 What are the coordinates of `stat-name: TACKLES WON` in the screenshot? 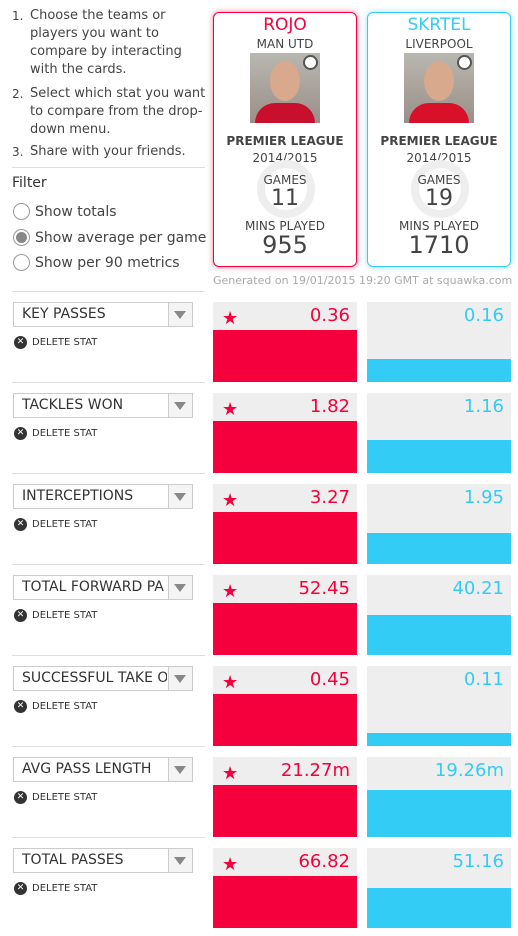 It's located at (73, 405).